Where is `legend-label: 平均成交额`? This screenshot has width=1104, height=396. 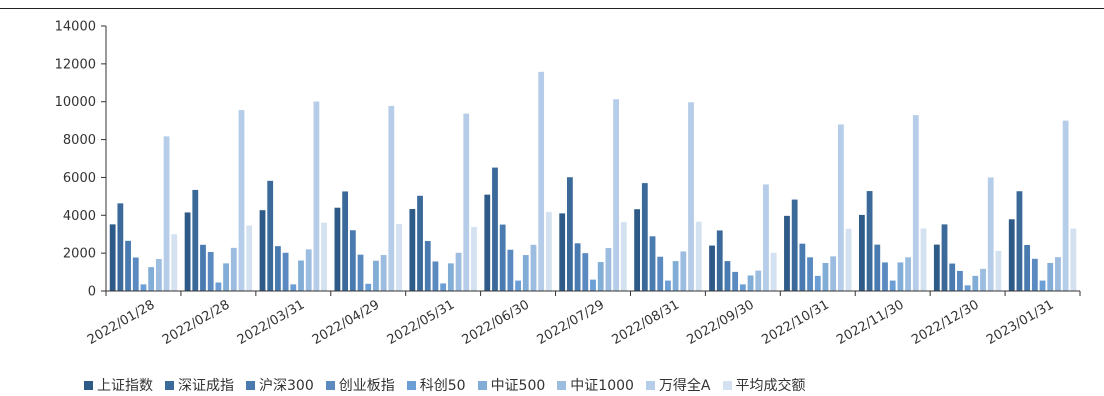
legend-label: 平均成交额 is located at coordinates (770, 386).